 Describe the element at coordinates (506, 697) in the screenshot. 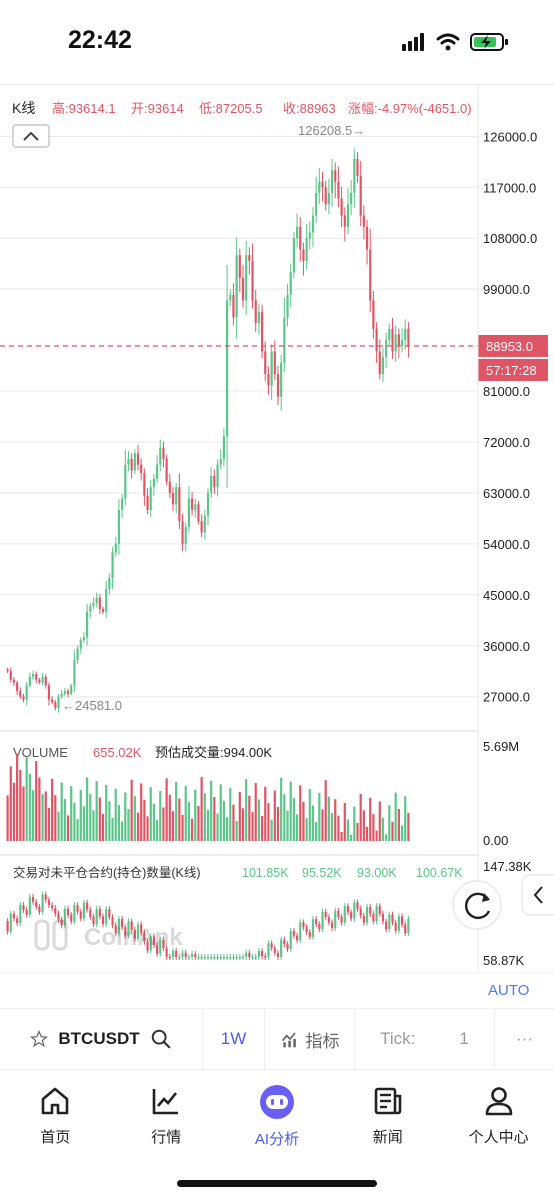

I see `price-tick-label: 27000.0` at that location.